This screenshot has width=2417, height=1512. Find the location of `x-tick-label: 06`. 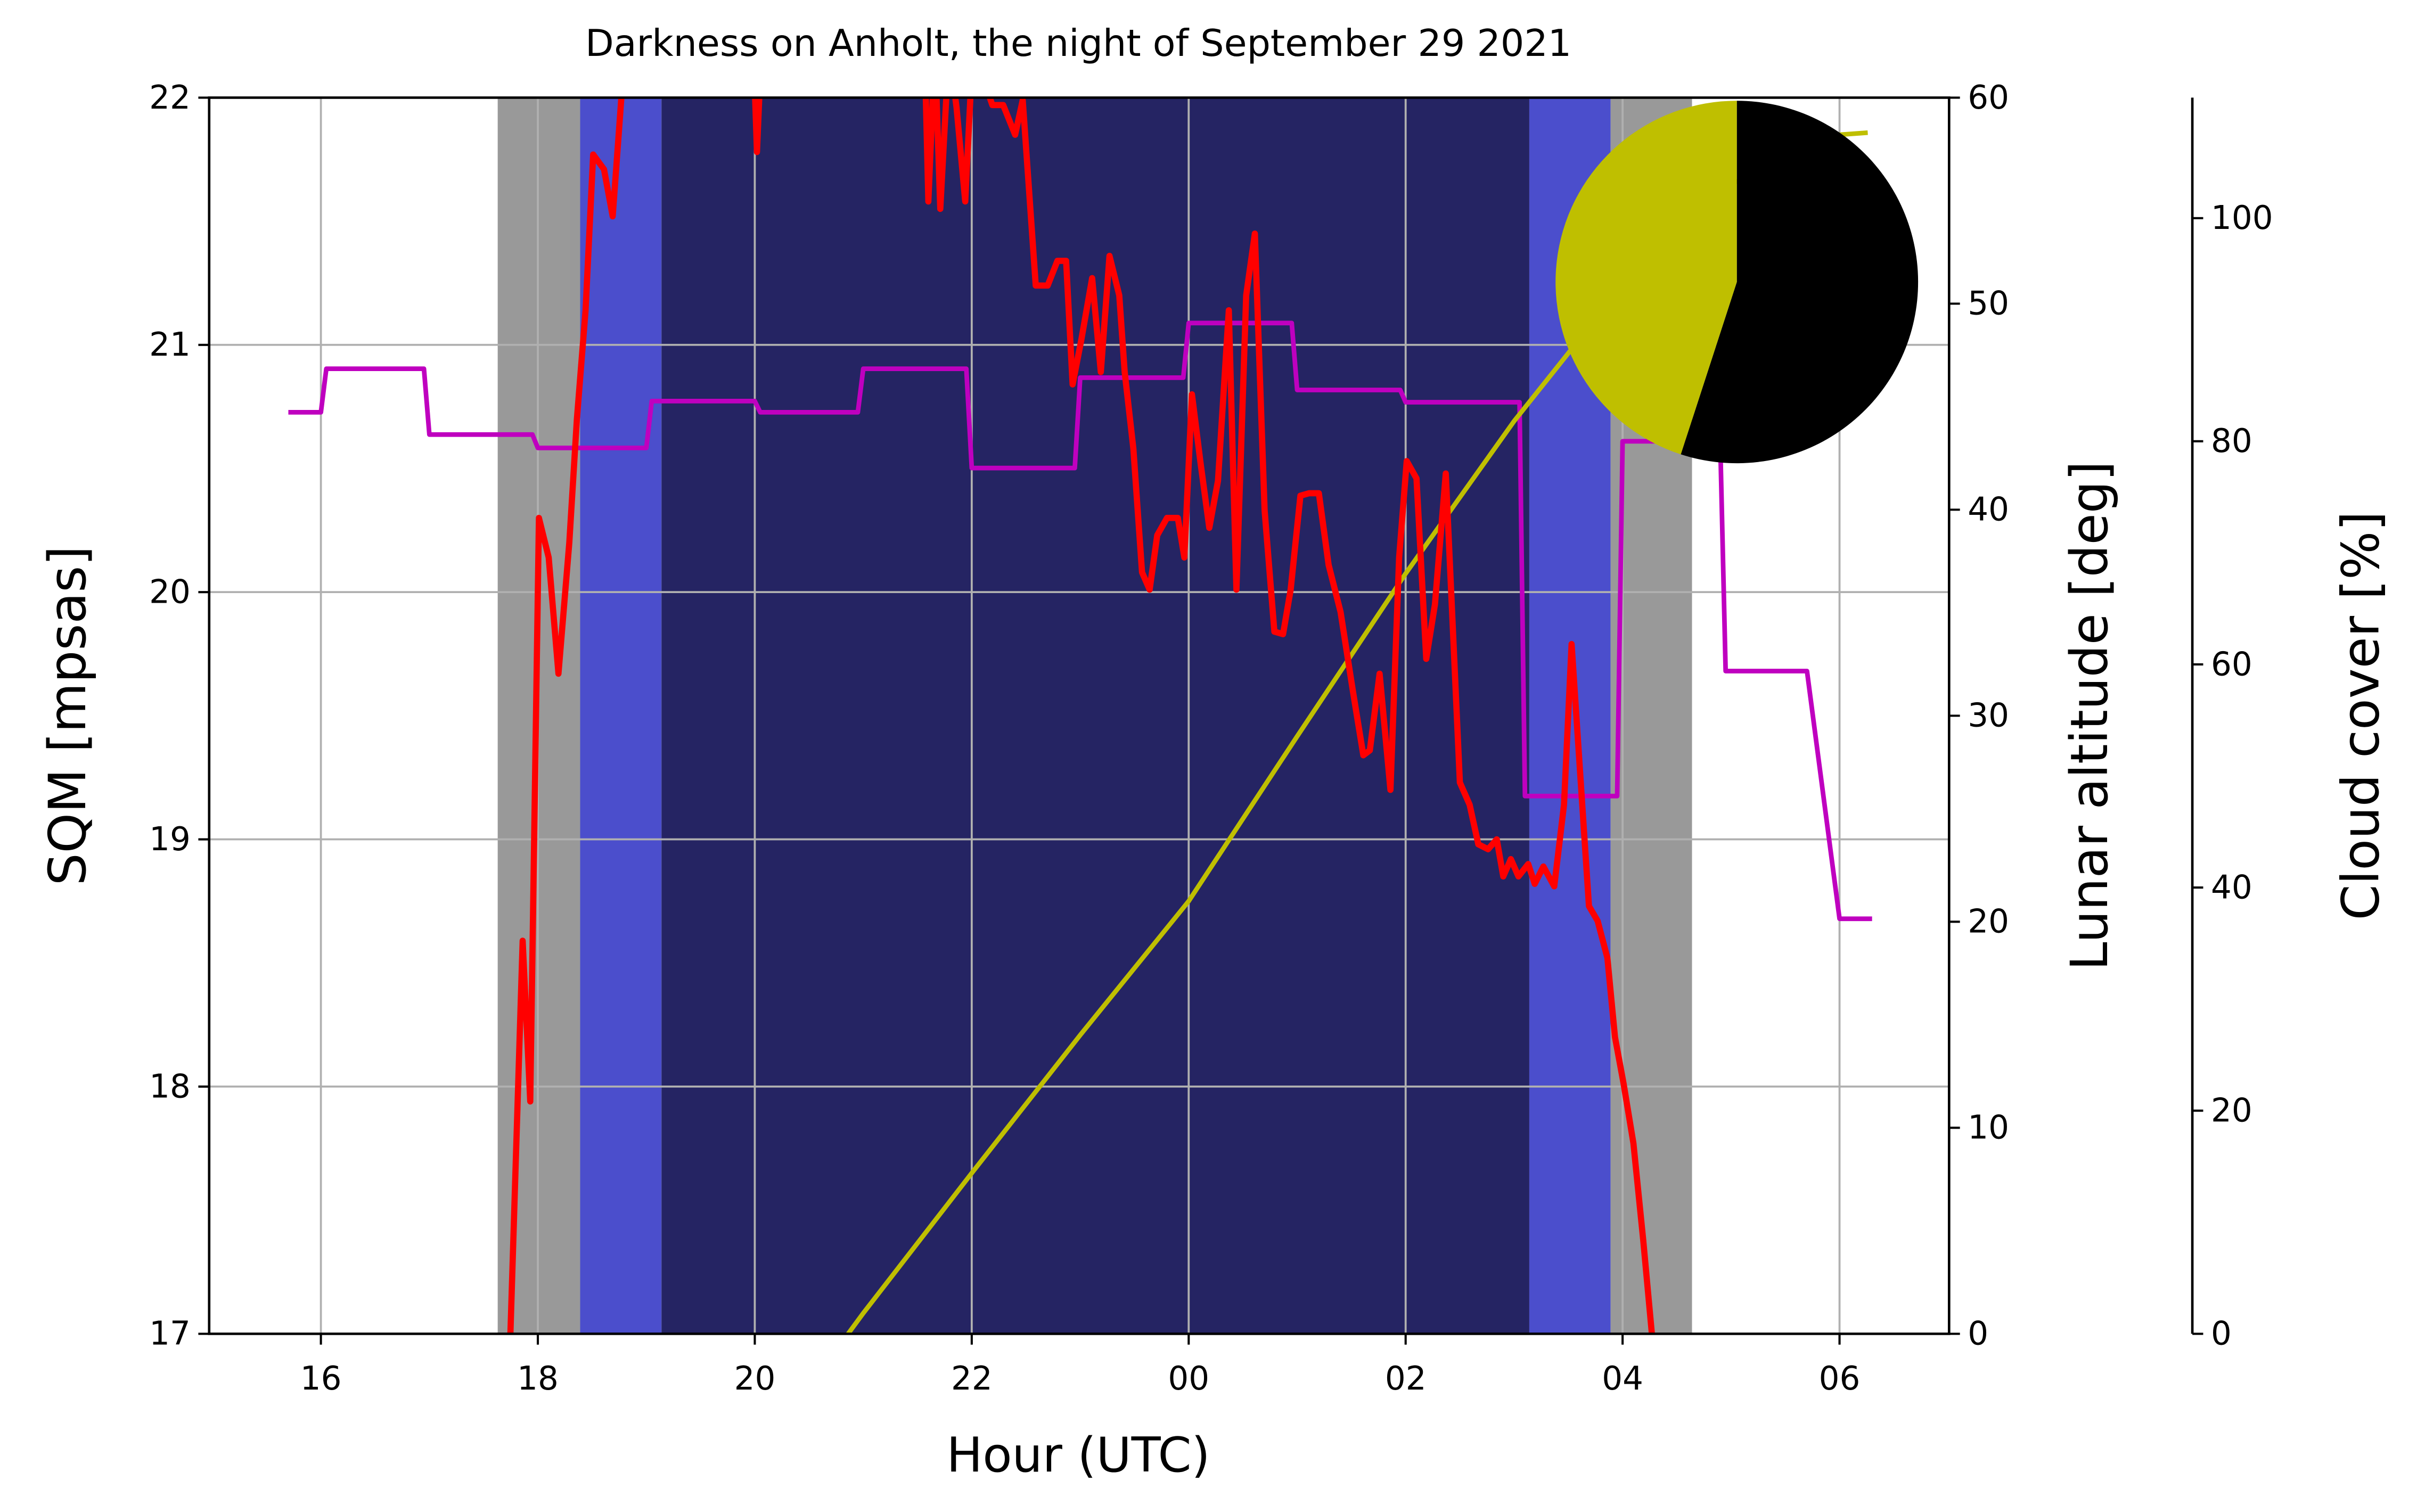

x-tick-label: 06 is located at coordinates (1840, 1379).